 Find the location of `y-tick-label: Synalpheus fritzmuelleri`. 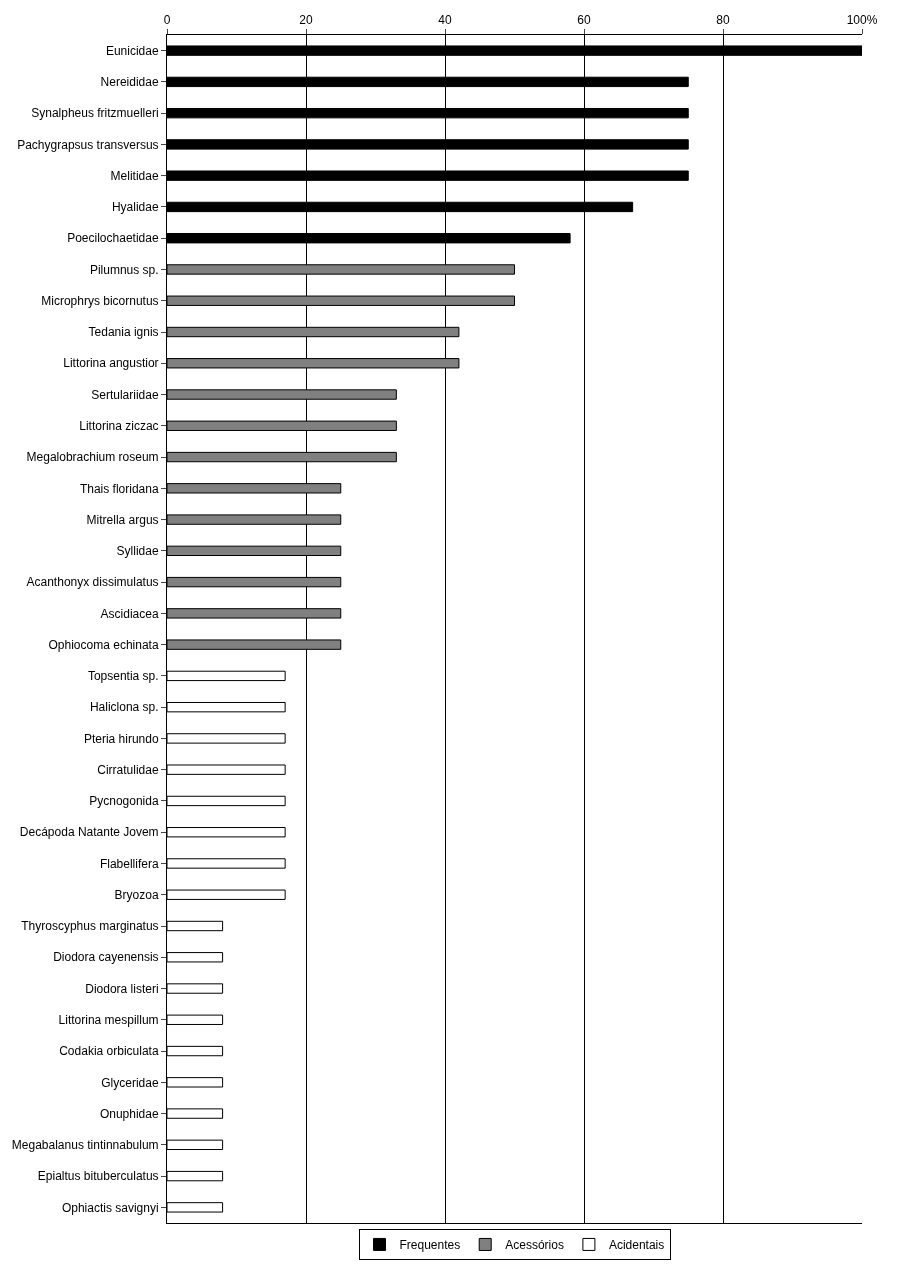

y-tick-label: Synalpheus fritzmuelleri is located at coordinates (95, 113).